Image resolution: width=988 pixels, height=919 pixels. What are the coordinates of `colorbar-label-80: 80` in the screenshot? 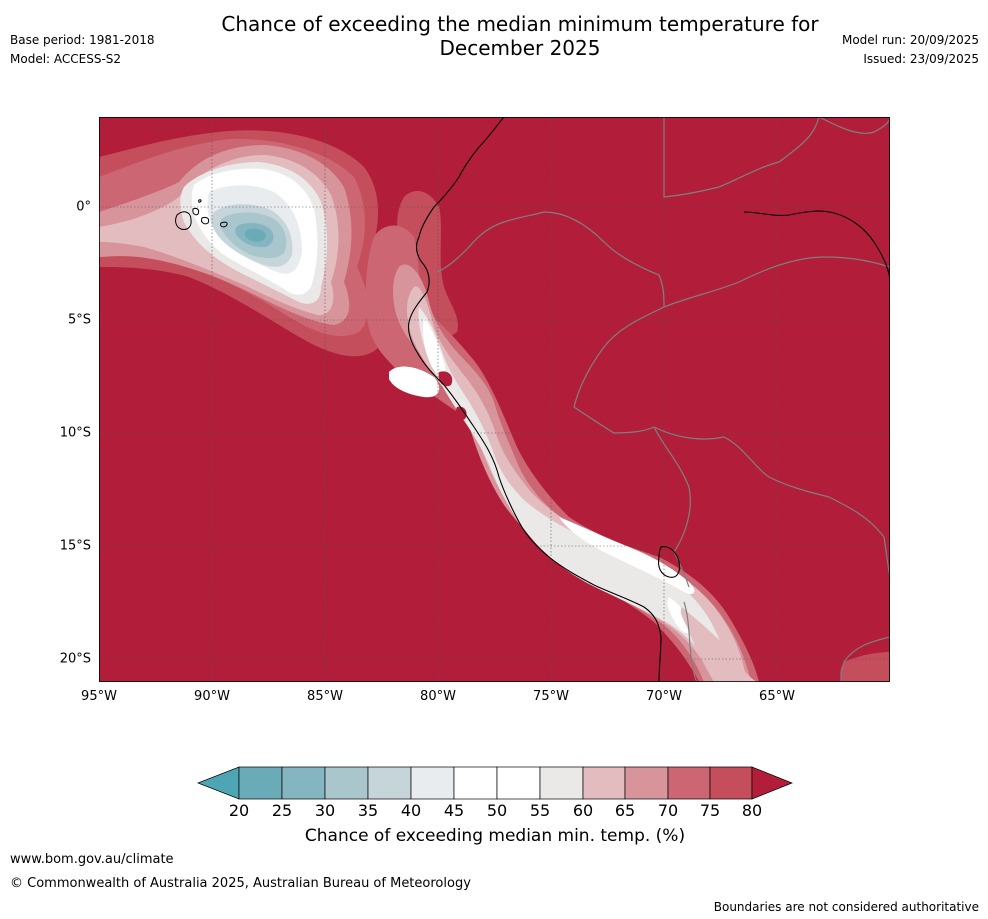 It's located at (752, 810).